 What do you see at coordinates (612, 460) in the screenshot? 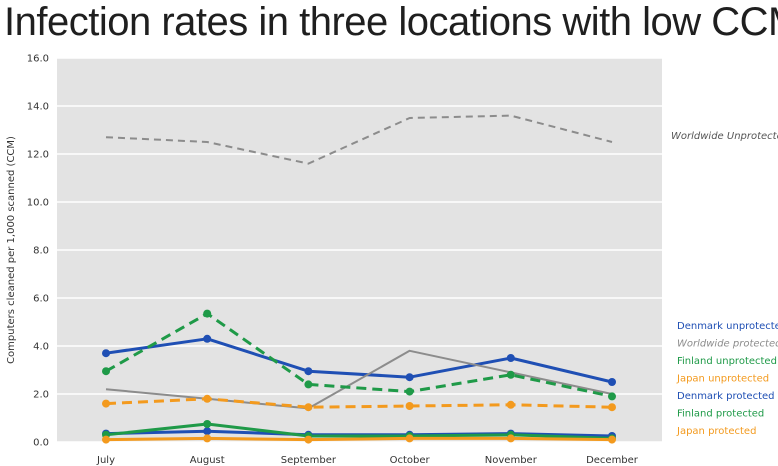
I see `x-tick-label: December` at bounding box center [612, 460].